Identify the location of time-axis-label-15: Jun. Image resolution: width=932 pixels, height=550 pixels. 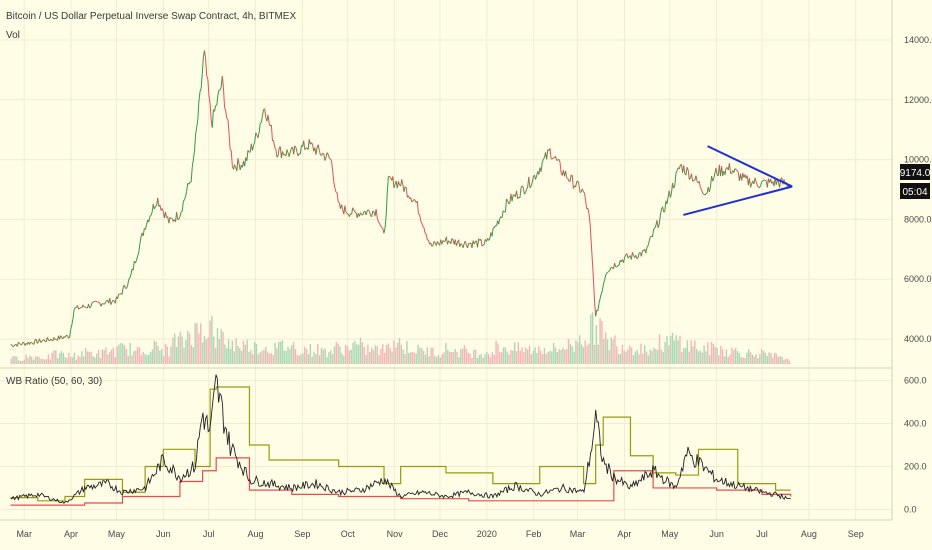
(716, 534).